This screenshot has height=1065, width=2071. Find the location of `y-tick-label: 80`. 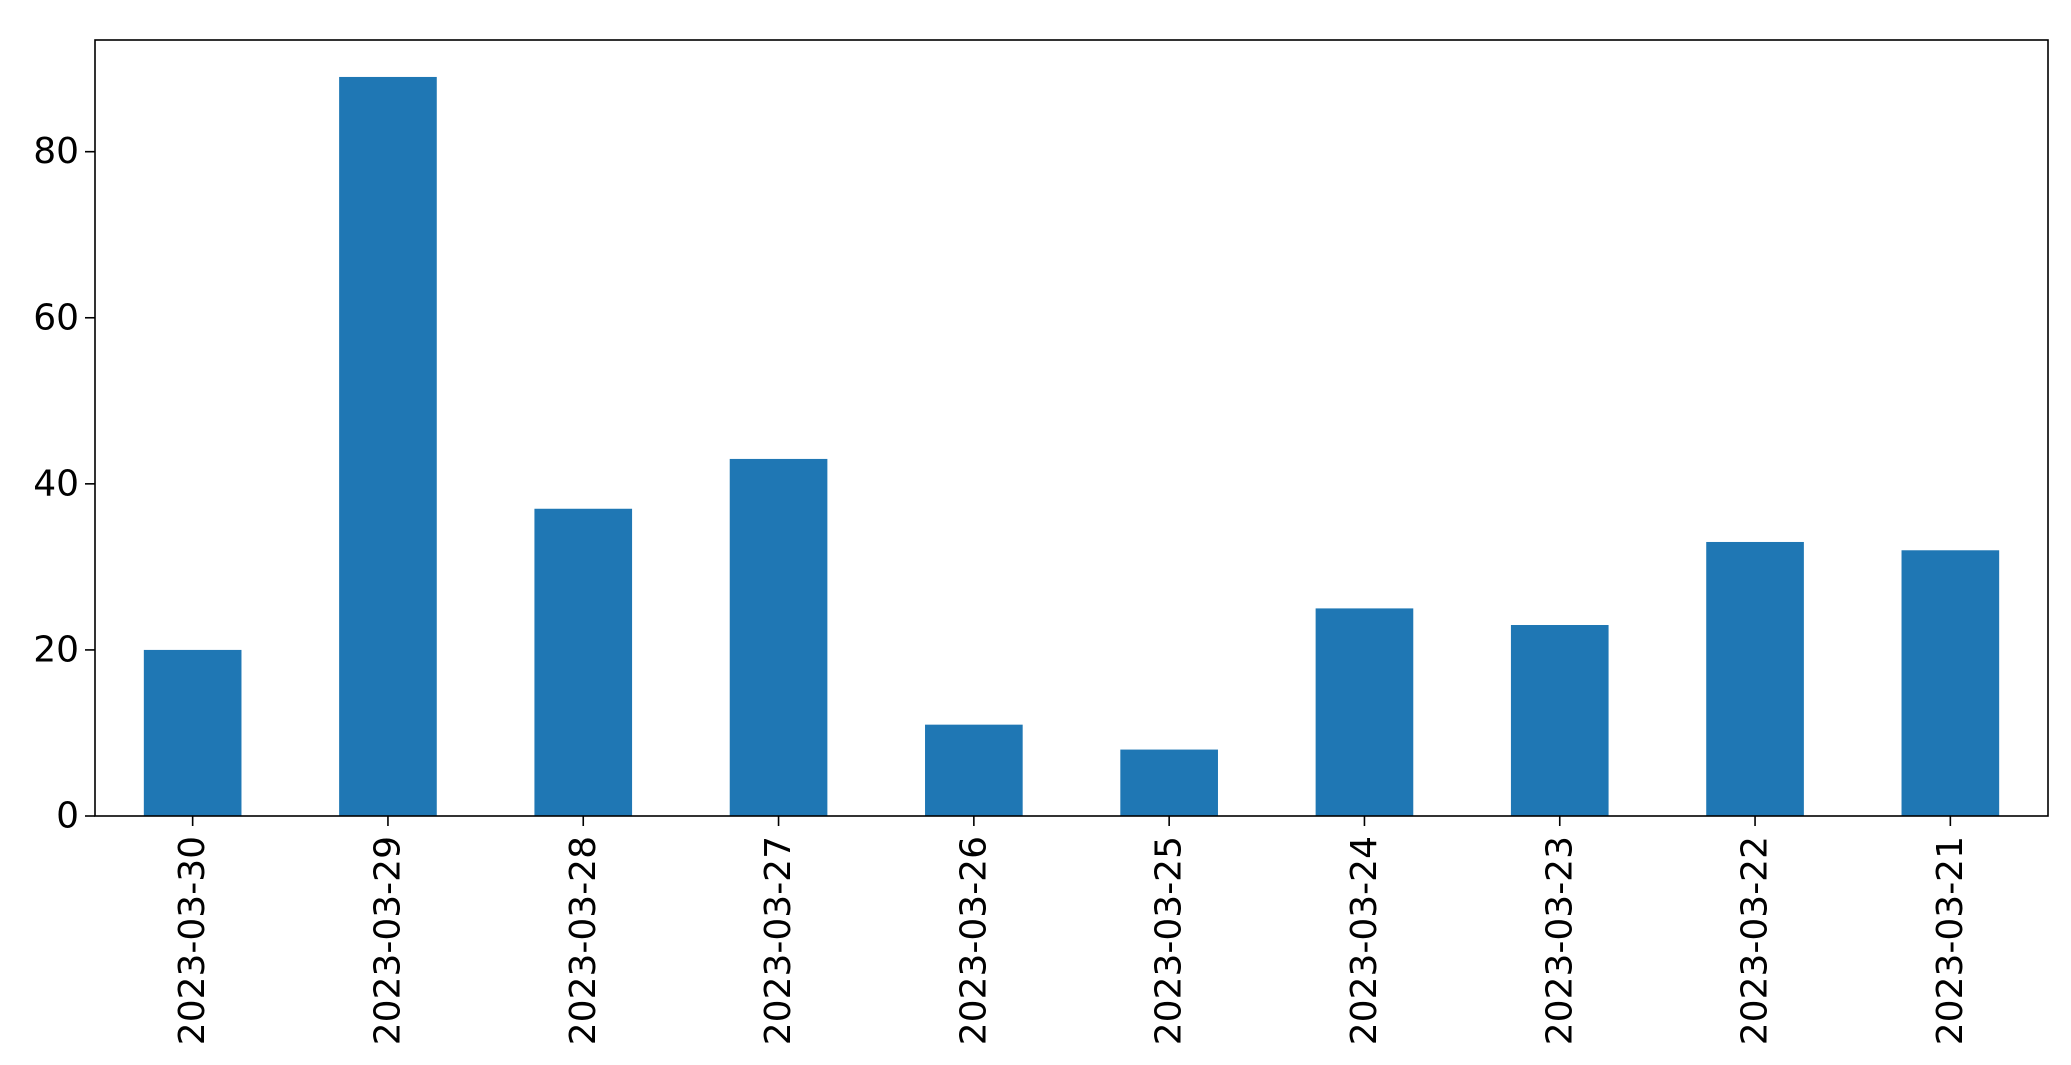

y-tick-label: 80 is located at coordinates (56, 151).